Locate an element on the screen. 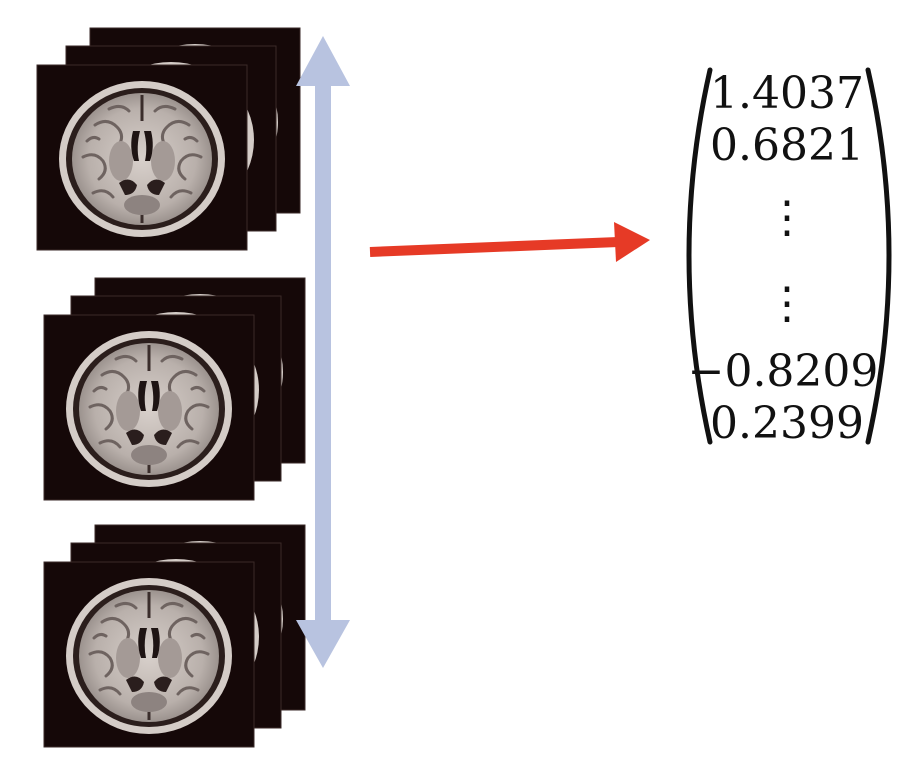 The image size is (922, 758). slice-stack-top is located at coordinates (168, 139).